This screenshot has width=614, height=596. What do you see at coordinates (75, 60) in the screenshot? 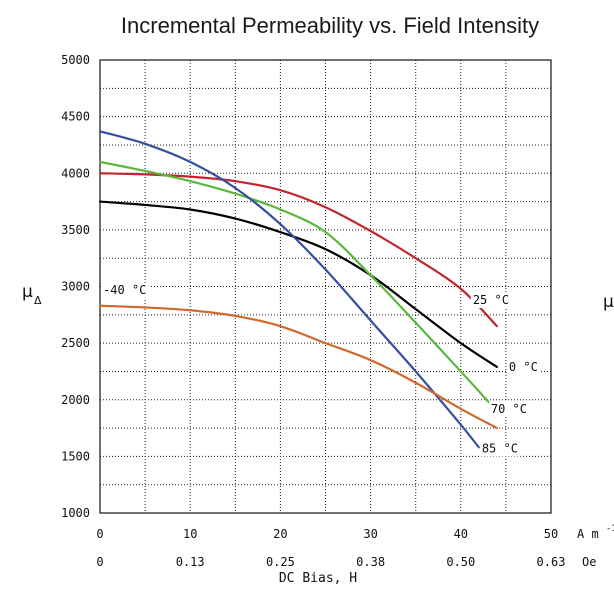
I see `y-tick-label: 5000` at bounding box center [75, 60].